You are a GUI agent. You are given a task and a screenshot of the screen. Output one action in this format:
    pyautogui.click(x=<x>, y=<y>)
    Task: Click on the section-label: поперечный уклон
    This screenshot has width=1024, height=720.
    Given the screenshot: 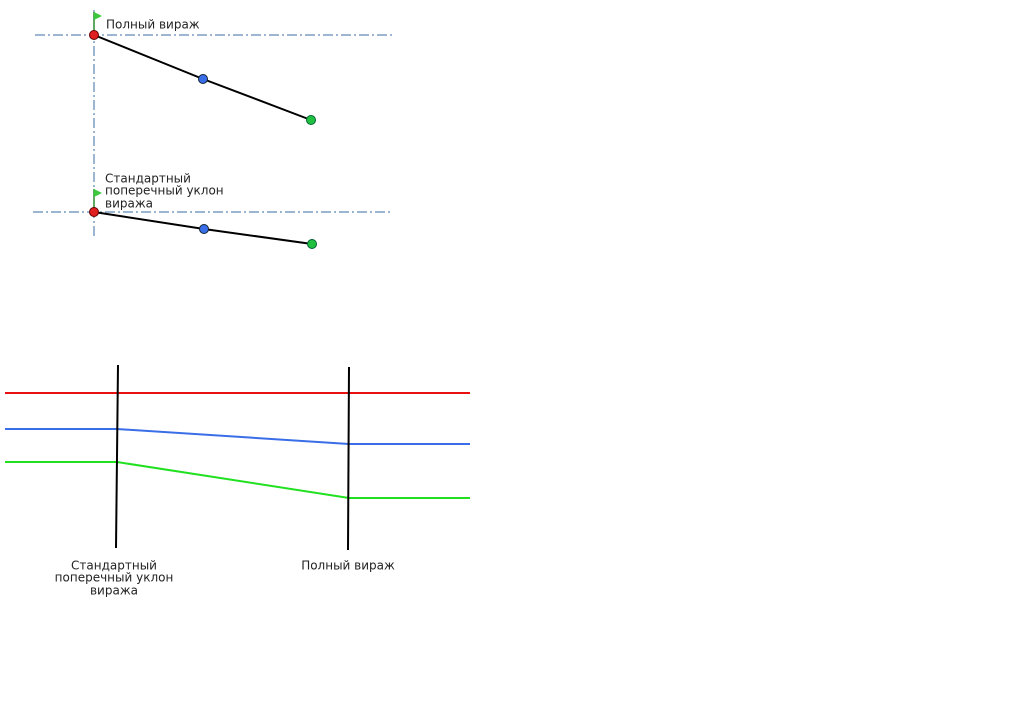 What is the action you would take?
    pyautogui.click(x=164, y=191)
    